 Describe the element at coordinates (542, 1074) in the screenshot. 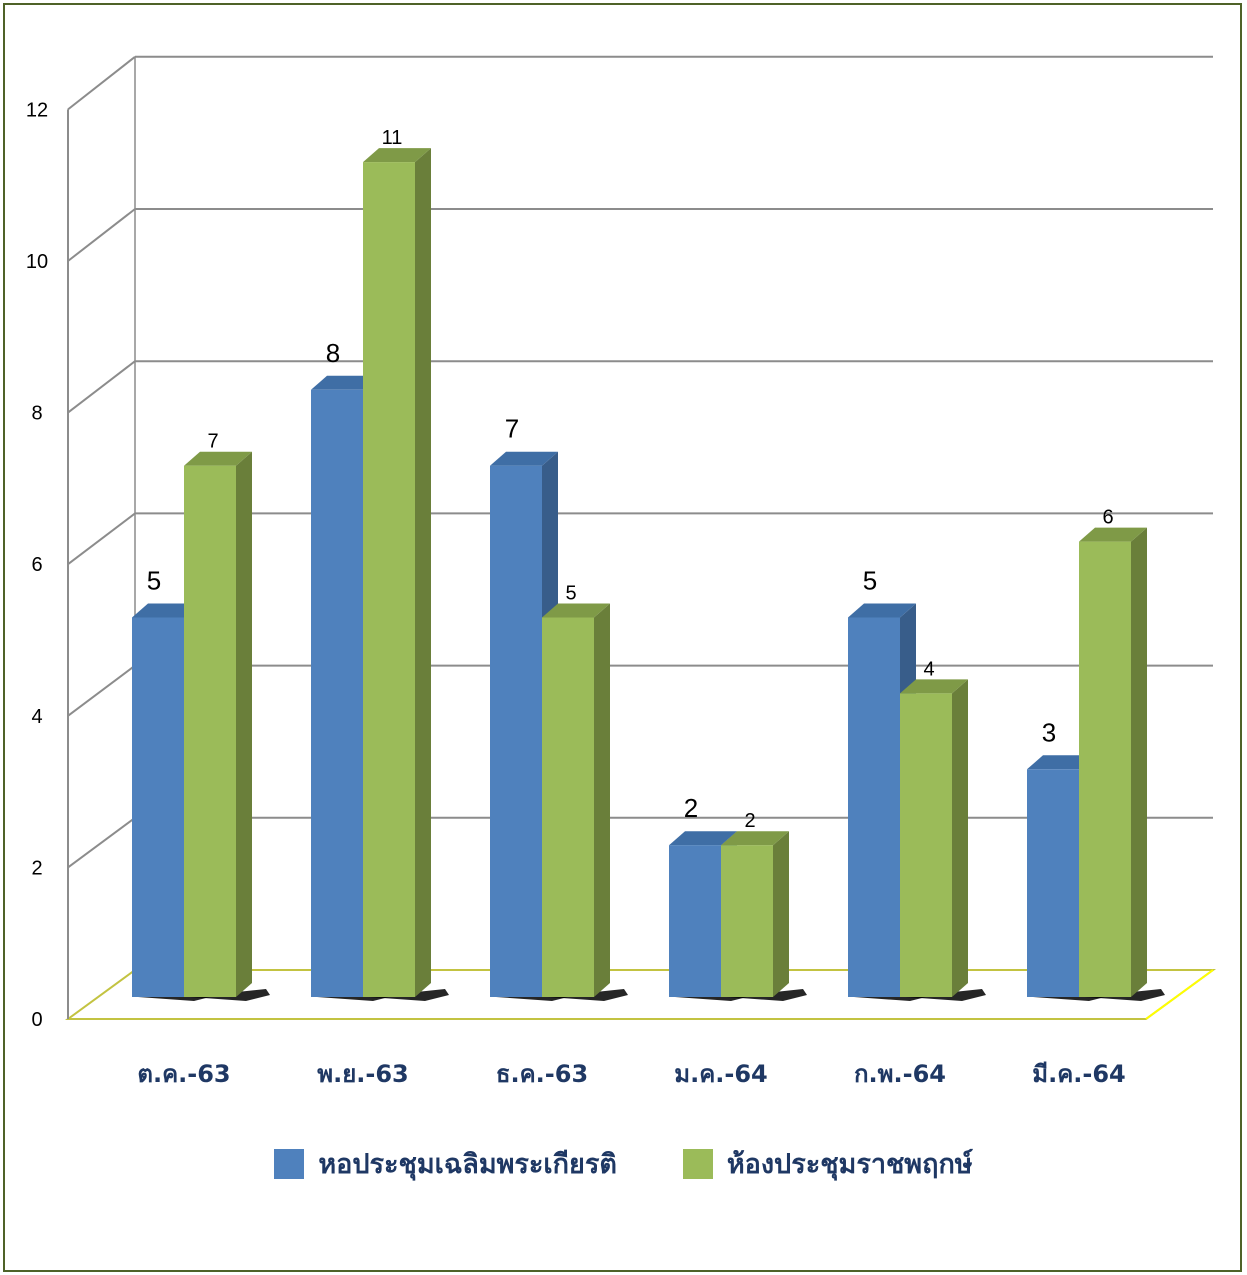

I see `x-tick-label: ธ.ค.-63` at that location.